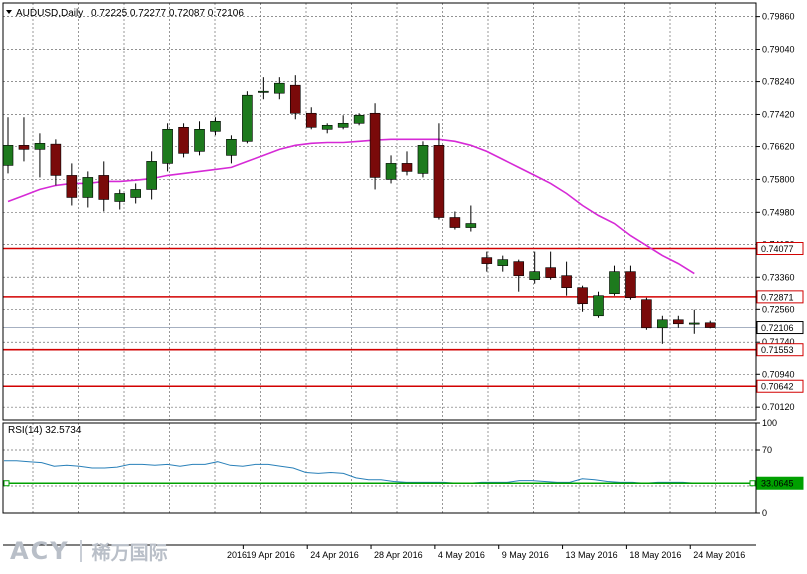 The image size is (807, 574). I want to click on time-tick-label: 2016, so click(237, 555).